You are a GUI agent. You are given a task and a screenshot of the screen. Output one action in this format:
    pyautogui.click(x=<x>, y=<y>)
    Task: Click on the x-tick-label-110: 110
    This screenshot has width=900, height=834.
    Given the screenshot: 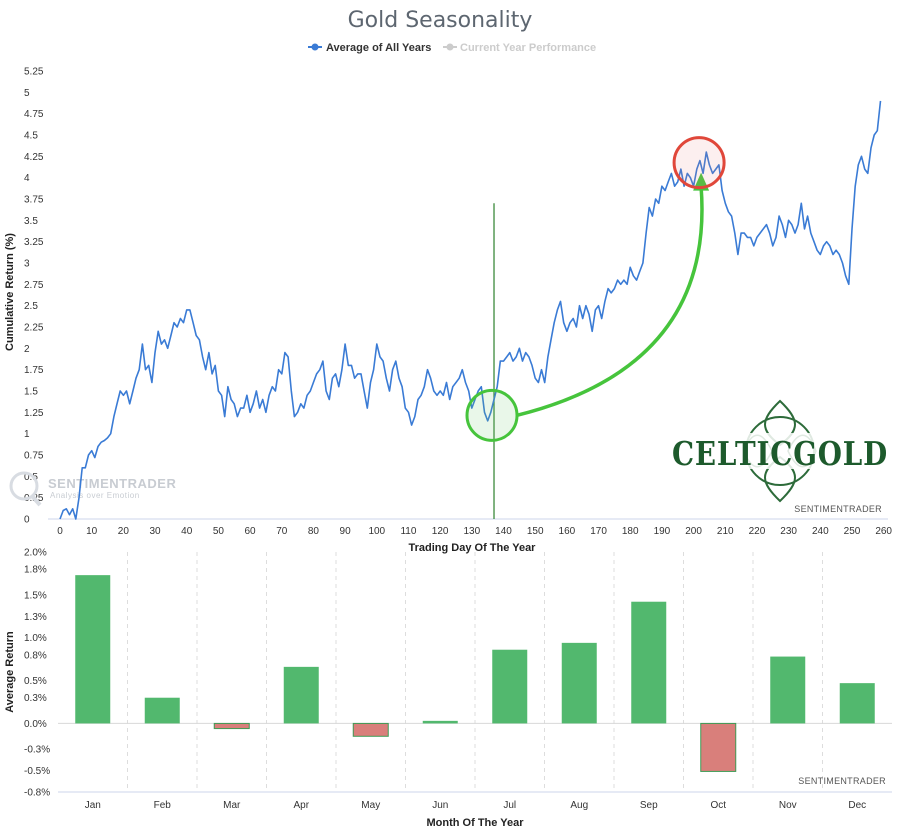 What is the action you would take?
    pyautogui.click(x=408, y=531)
    